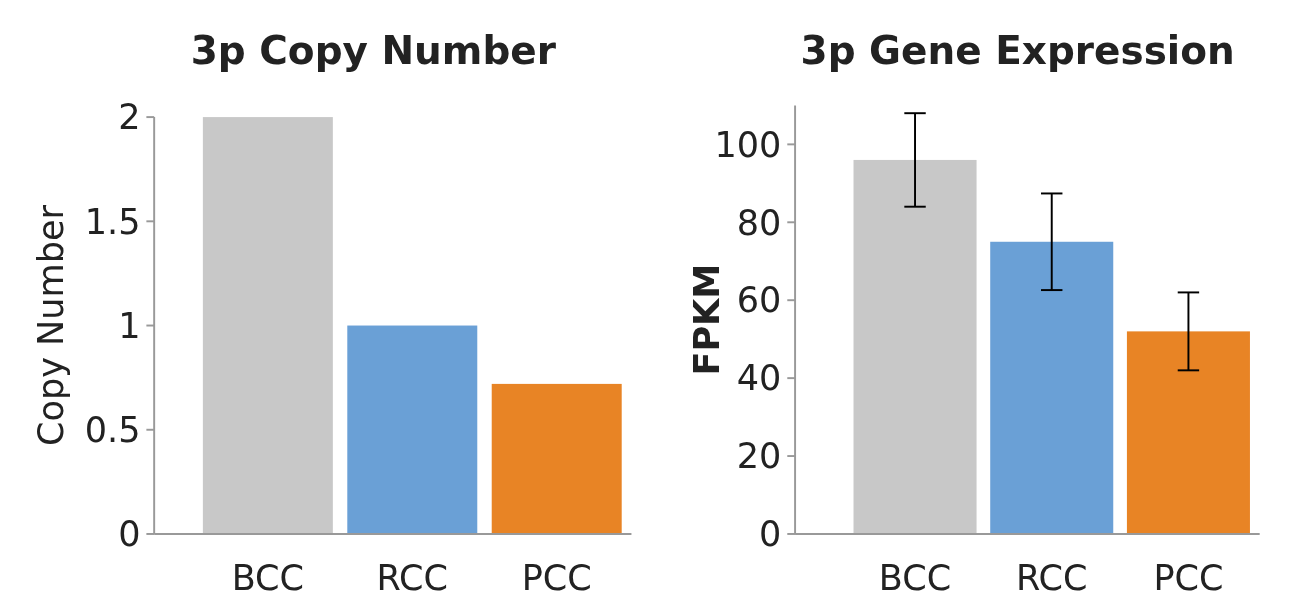 The height and width of the screenshot is (616, 1298). What do you see at coordinates (112, 221) in the screenshot?
I see `y-tick-label: 1.5` at bounding box center [112, 221].